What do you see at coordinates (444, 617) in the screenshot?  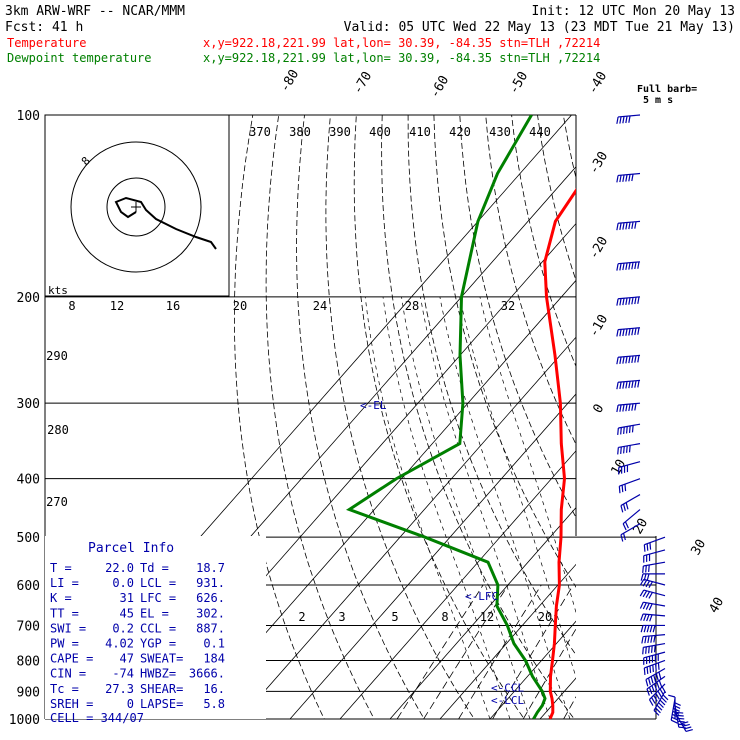 I see `mixing-ratio-label: 8` at bounding box center [444, 617].